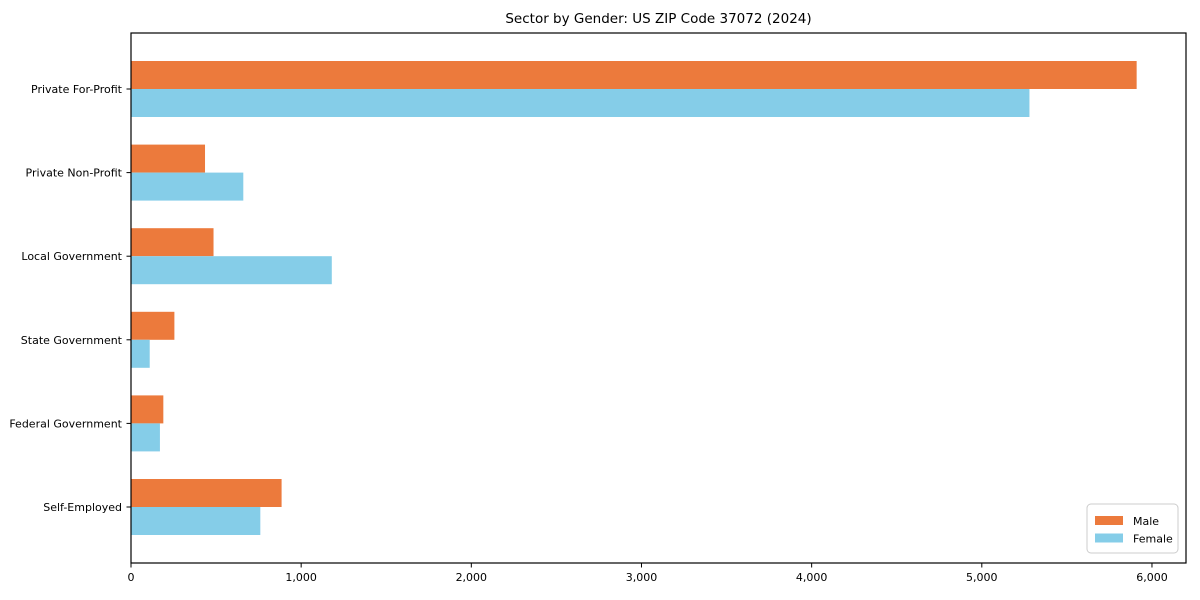  What do you see at coordinates (82, 507) in the screenshot?
I see `y-category-label: Self-Employed` at bounding box center [82, 507].